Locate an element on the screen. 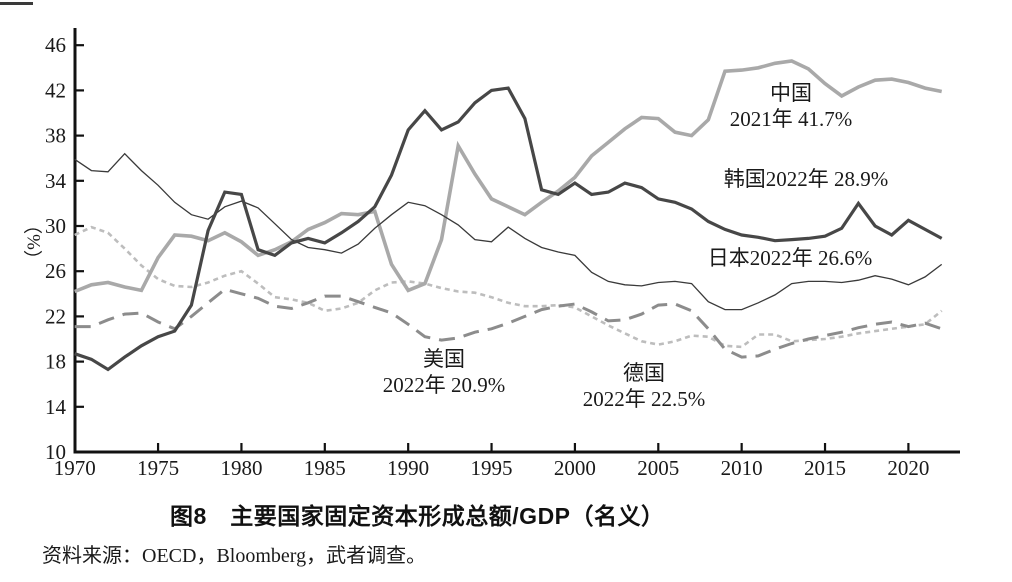 This screenshot has height=582, width=1012. x-tick-label: 1995 is located at coordinates (492, 468).